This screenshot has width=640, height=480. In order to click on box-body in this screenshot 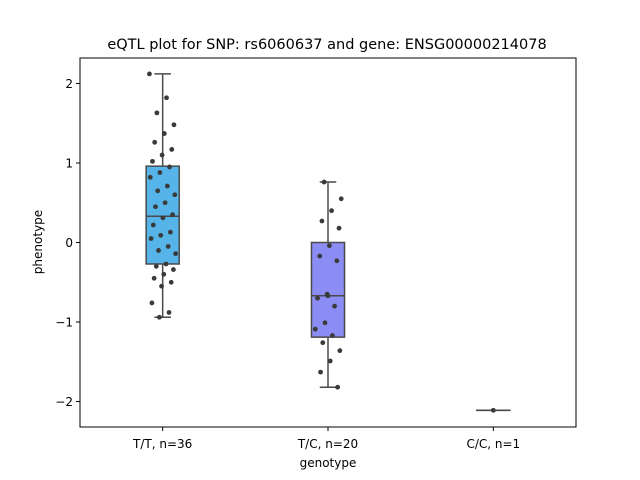, I will do `click(328, 289)`.